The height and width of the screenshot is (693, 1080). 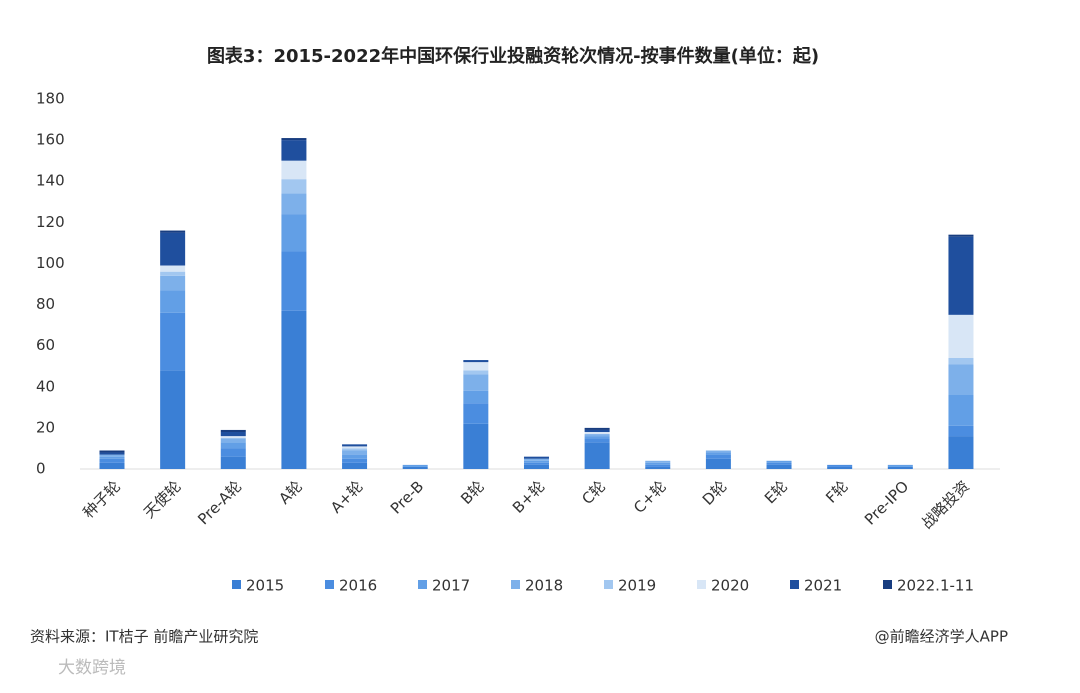 What do you see at coordinates (358, 586) in the screenshot?
I see `legend-label: 2016` at bounding box center [358, 586].